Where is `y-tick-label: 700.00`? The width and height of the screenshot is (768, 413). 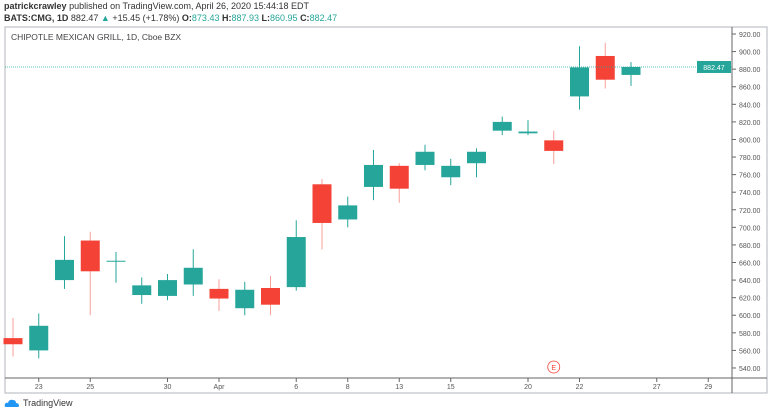 y-tick-label: 700.00 is located at coordinates (750, 228).